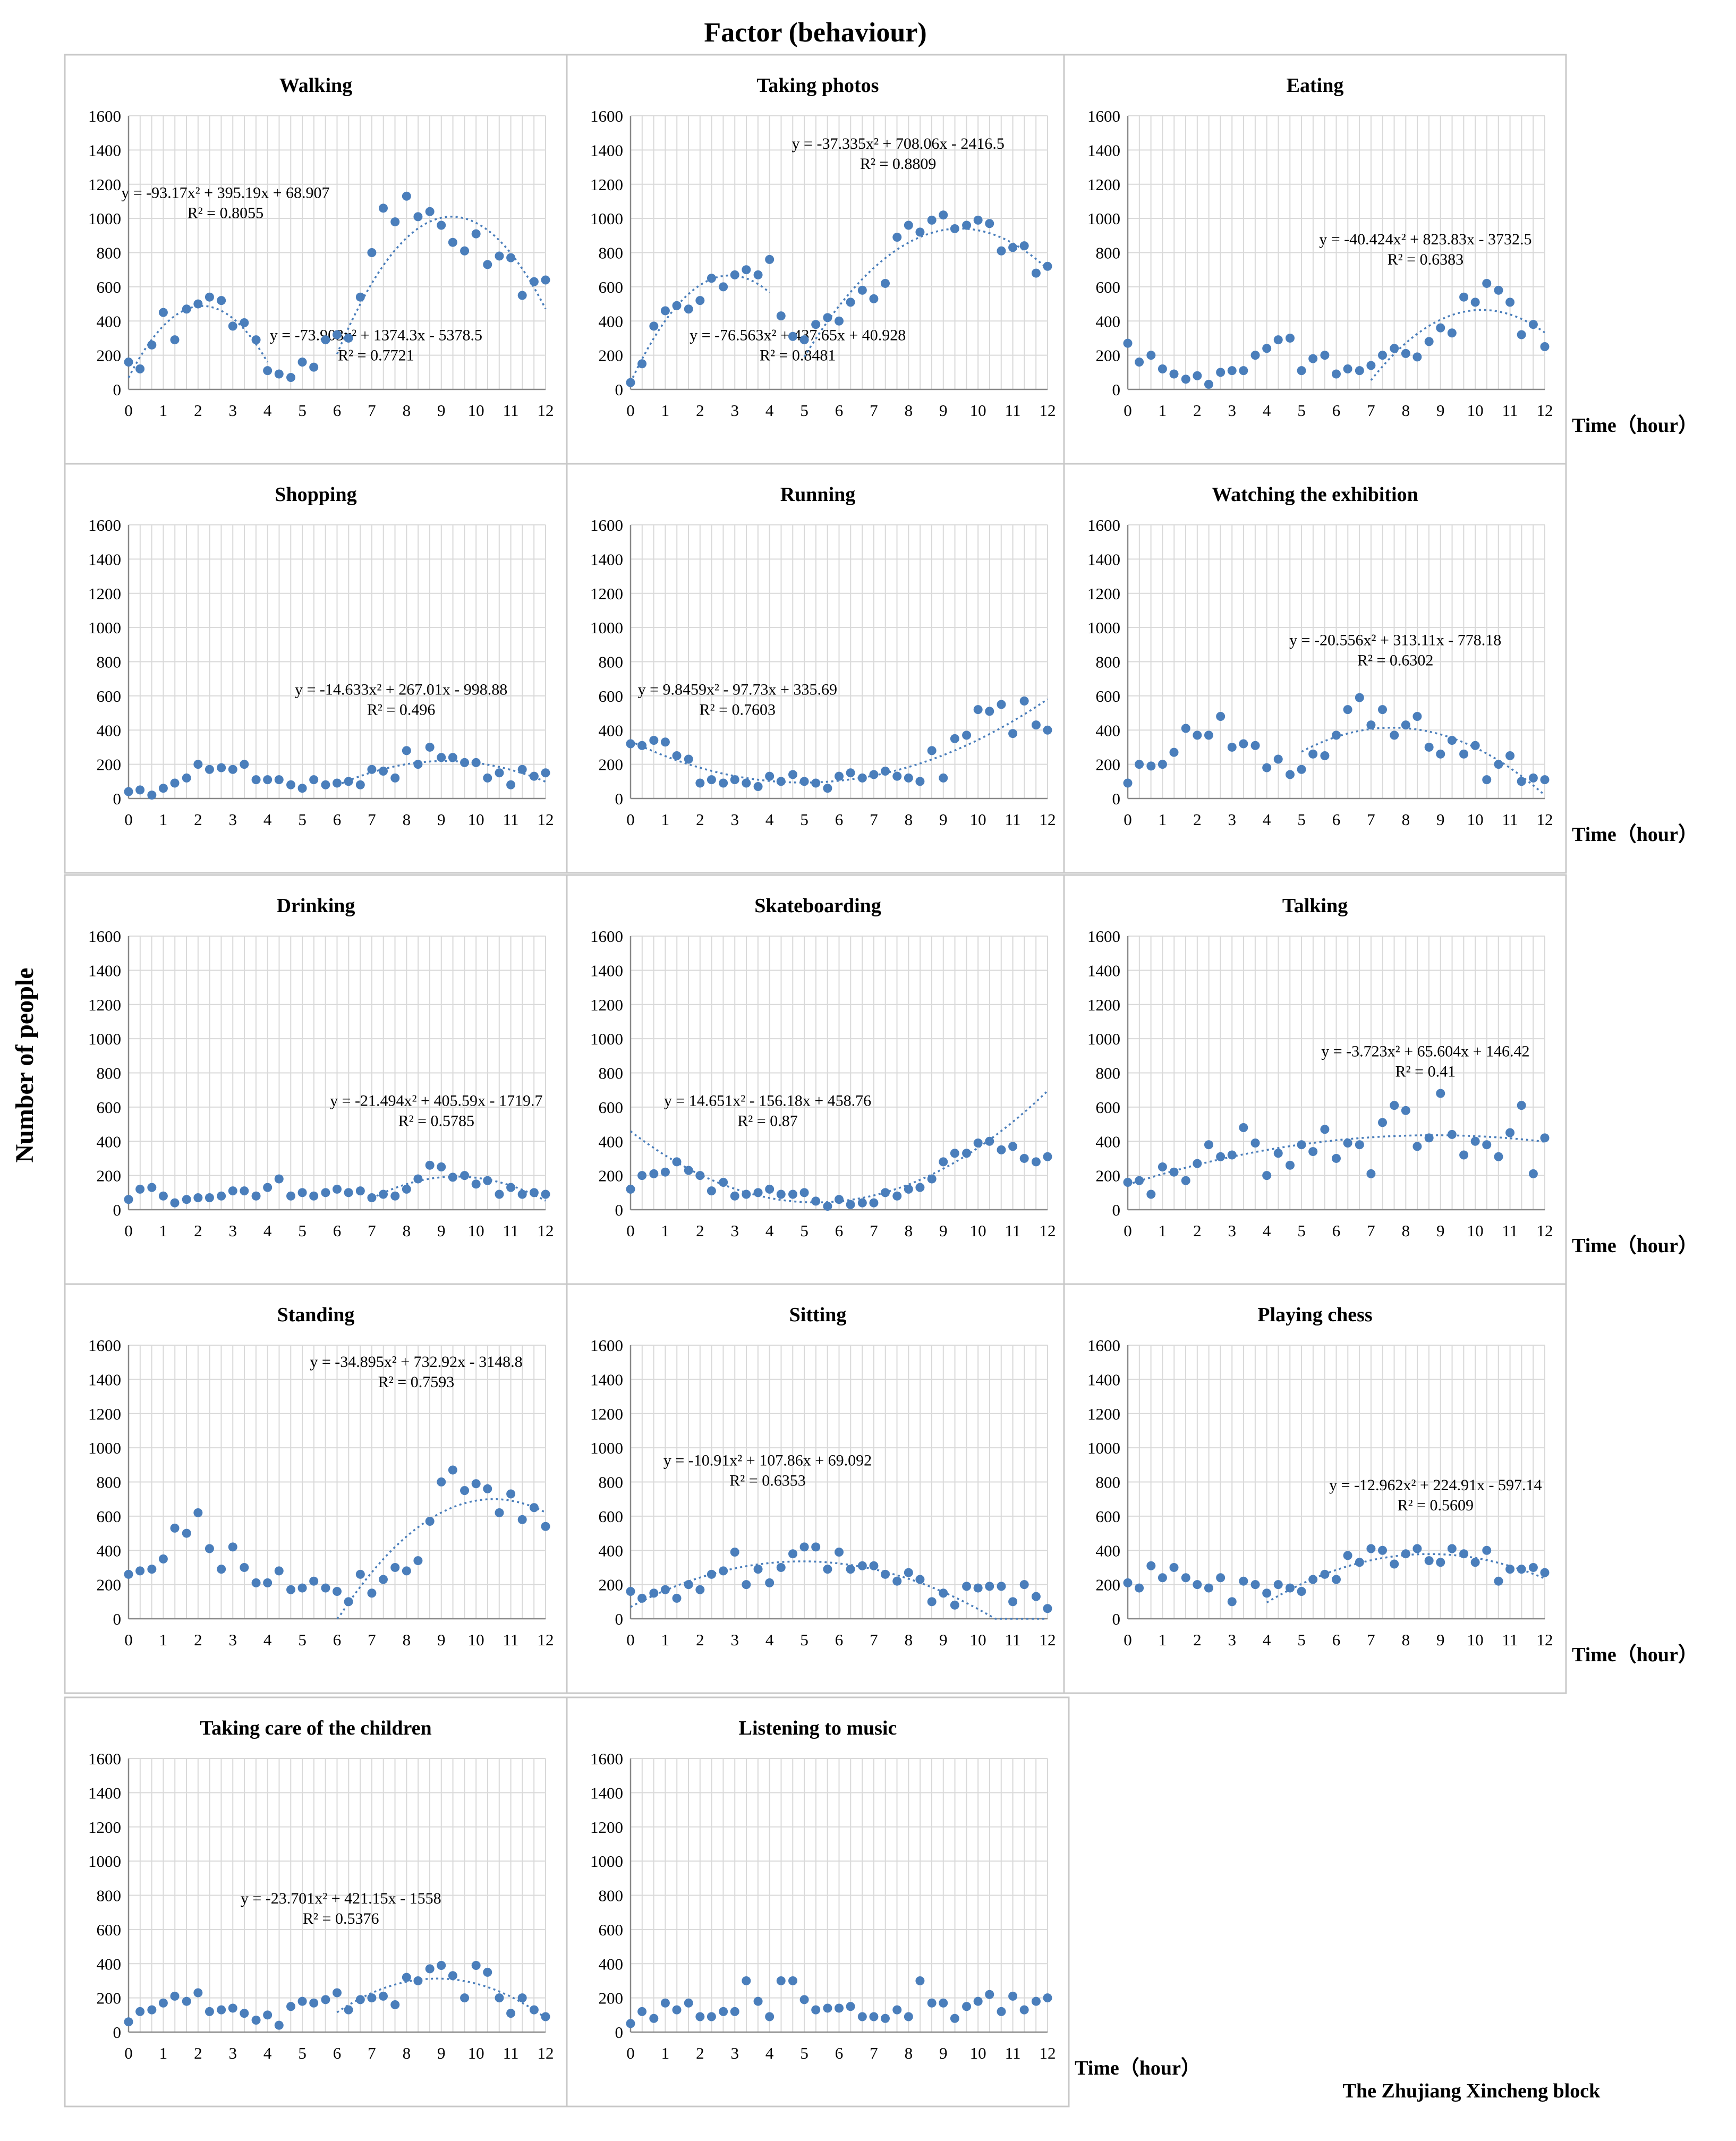 This screenshot has width=1736, height=2141. I want to click on y-tick-label: 1200, so click(104, 1827).